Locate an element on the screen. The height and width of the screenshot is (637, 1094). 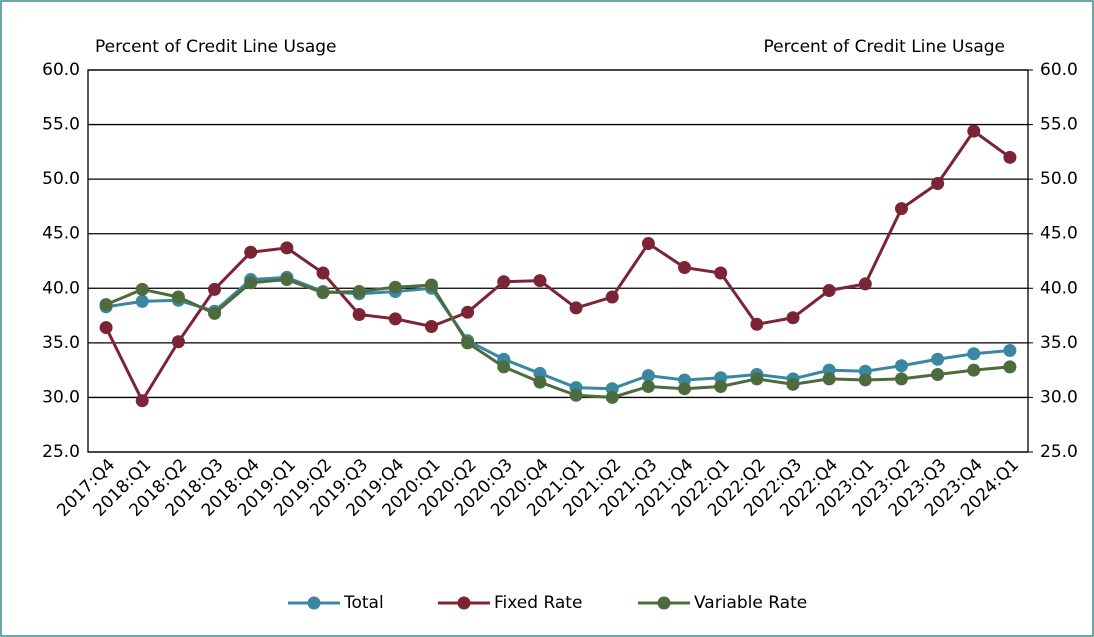
y2-tick-label: 45.0 is located at coordinates (1059, 234).